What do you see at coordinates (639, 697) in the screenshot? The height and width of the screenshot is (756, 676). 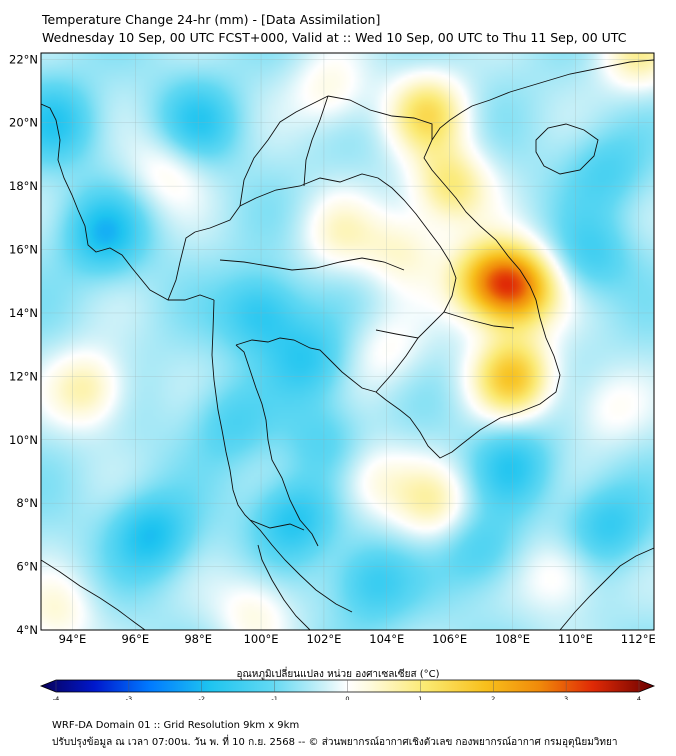 I see `colorbar-tick-label: 4` at bounding box center [639, 697].